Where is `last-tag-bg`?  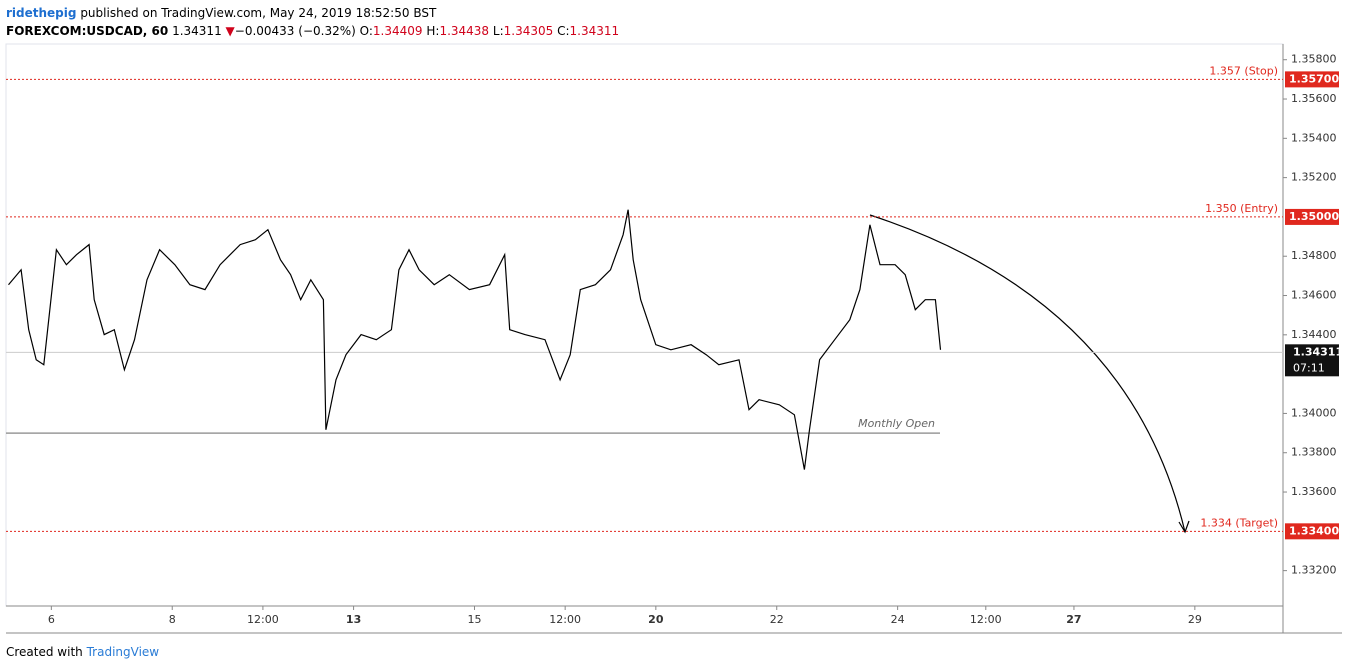
last-tag-bg is located at coordinates (1312, 360).